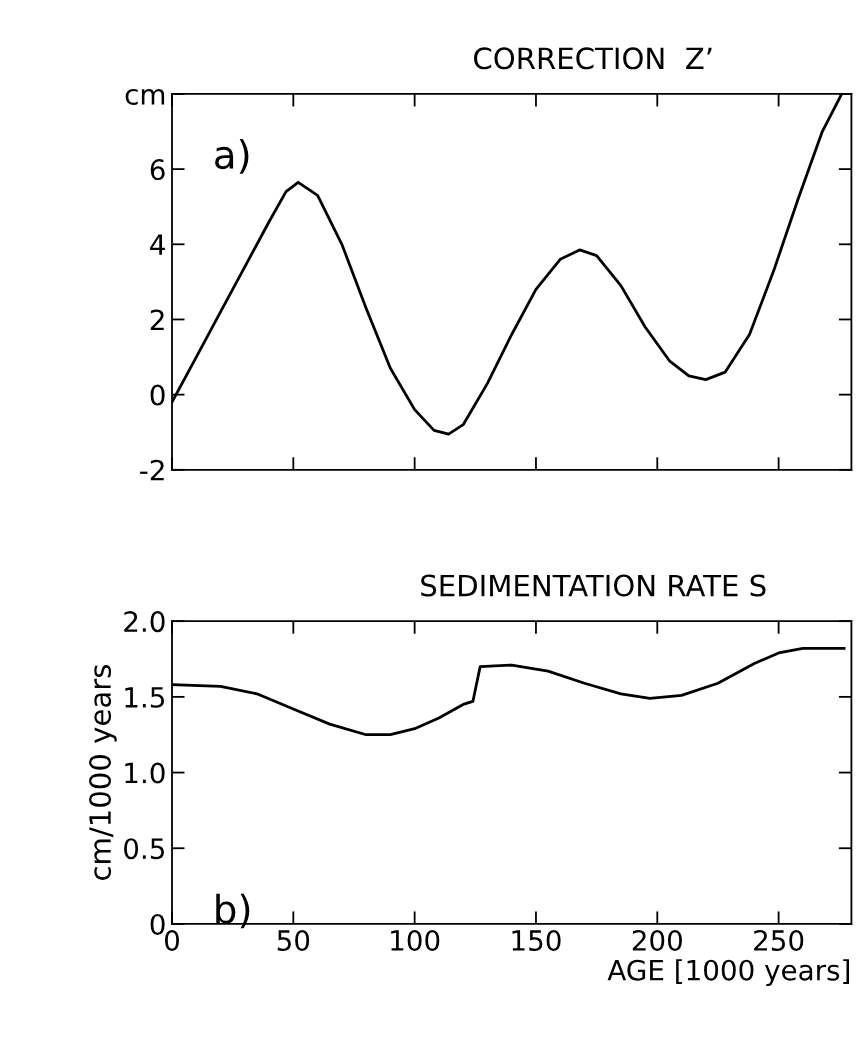  I want to click on y-tick-label: 0.5, so click(144, 849).